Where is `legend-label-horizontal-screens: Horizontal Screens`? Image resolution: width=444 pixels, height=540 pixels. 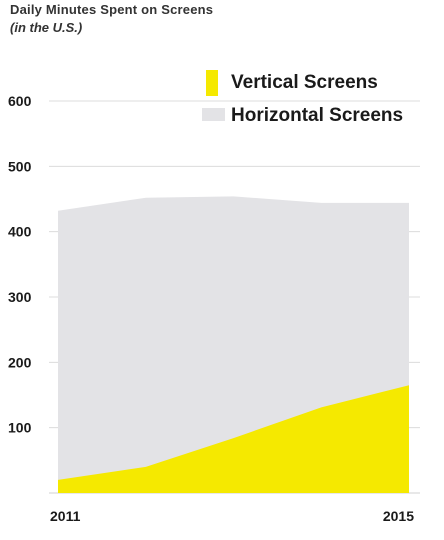 legend-label-horizontal-screens: Horizontal Screens is located at coordinates (317, 115).